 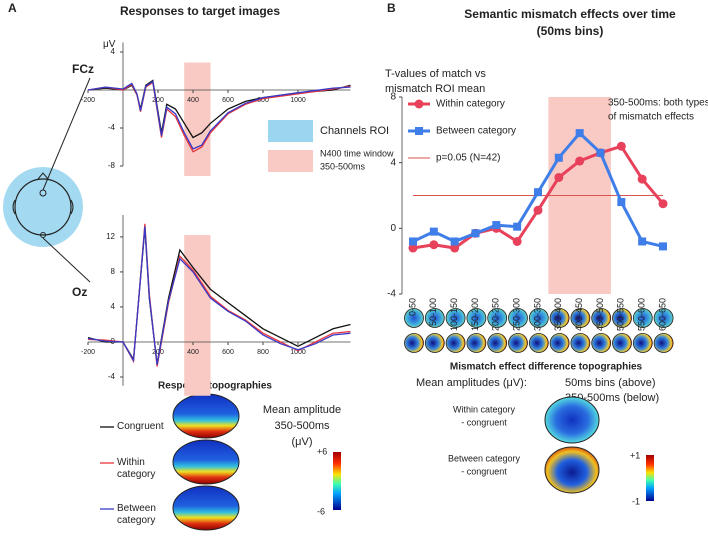 What do you see at coordinates (343, 166) in the screenshot?
I see `legend-label: 350-500ms` at bounding box center [343, 166].